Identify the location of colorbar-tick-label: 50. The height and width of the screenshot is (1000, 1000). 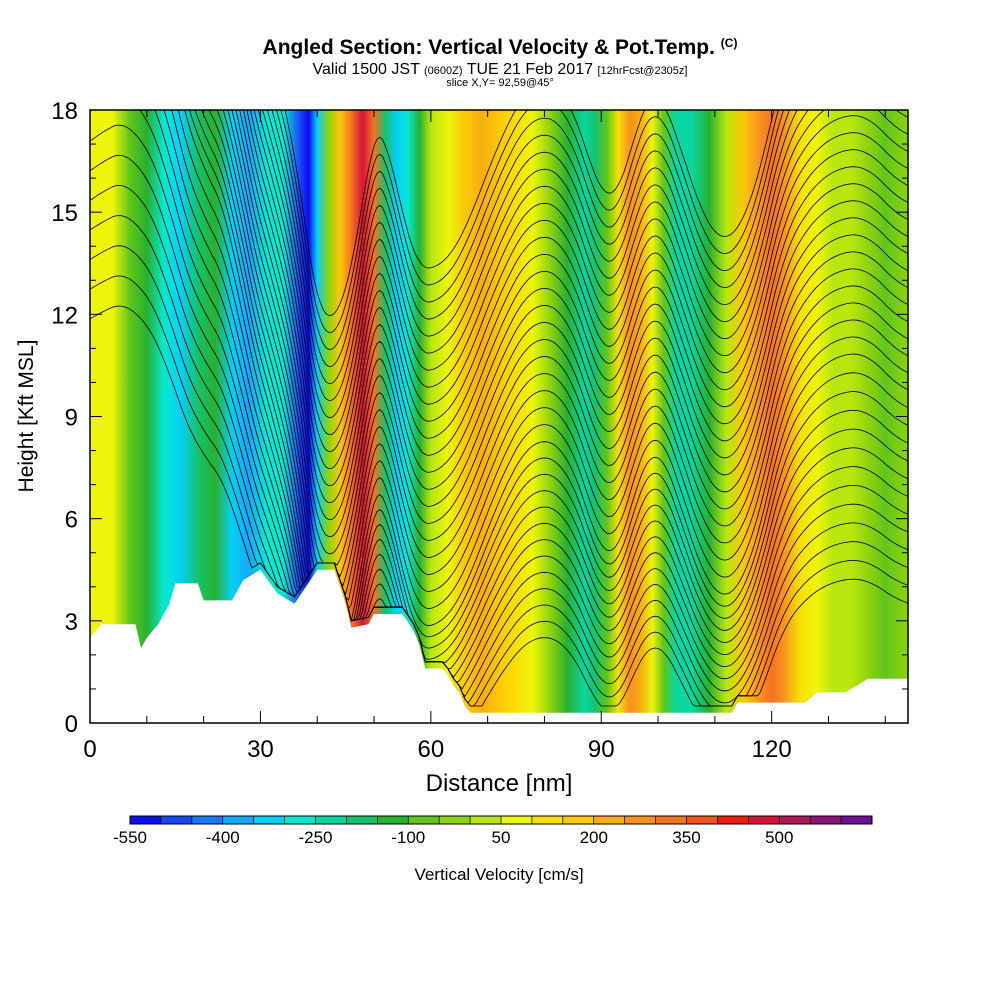
(501, 837).